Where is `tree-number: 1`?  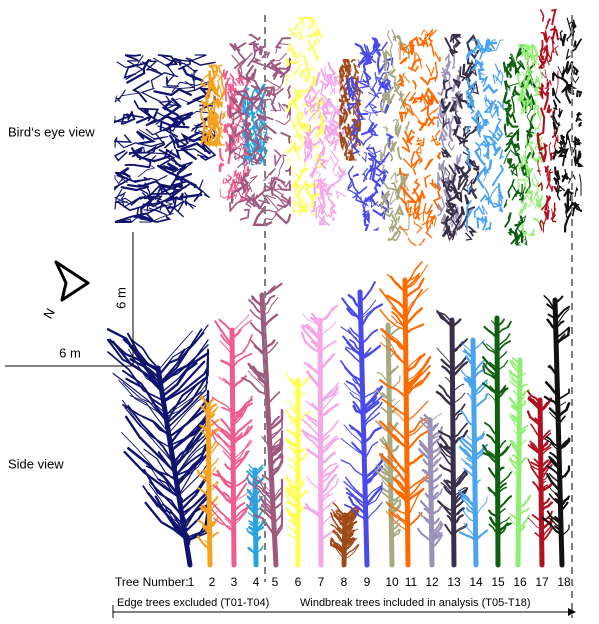
tree-number: 1 is located at coordinates (191, 582).